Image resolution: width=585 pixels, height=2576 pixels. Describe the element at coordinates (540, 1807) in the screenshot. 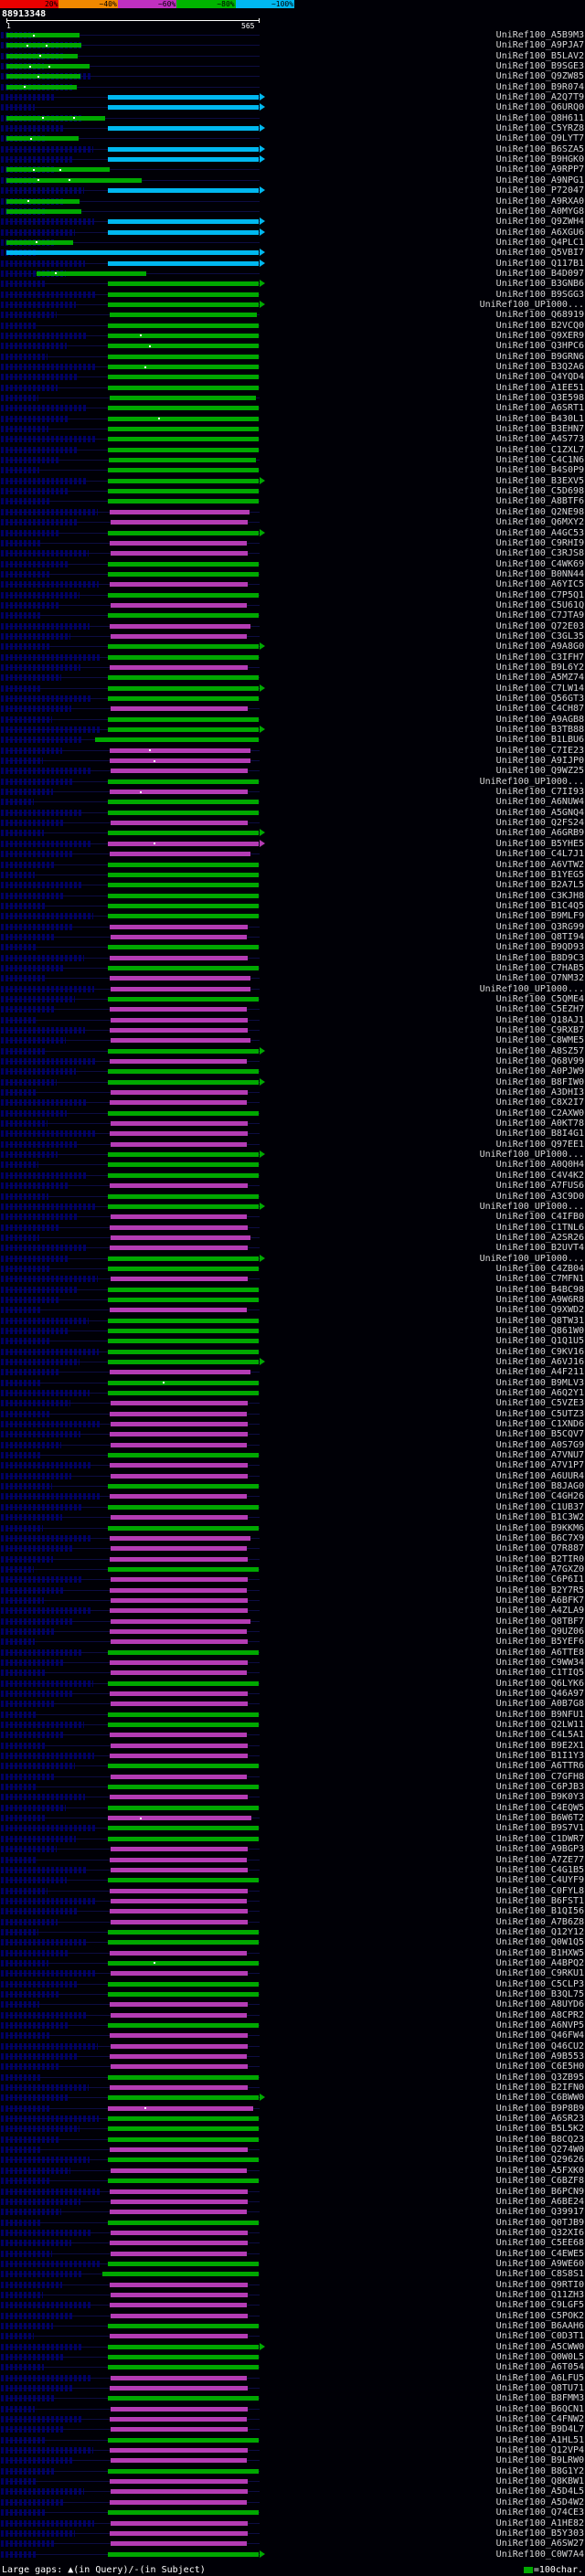

I see `hit-label: UniRef100_C4EQW5` at that location.